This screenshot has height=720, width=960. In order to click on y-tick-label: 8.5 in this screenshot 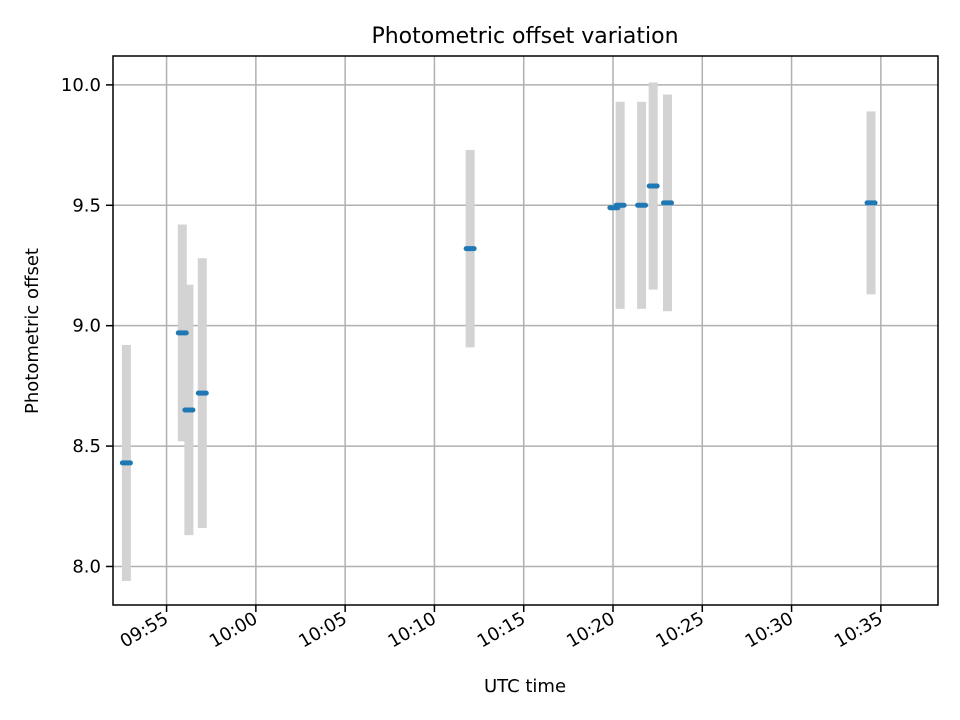, I will do `click(86, 446)`.